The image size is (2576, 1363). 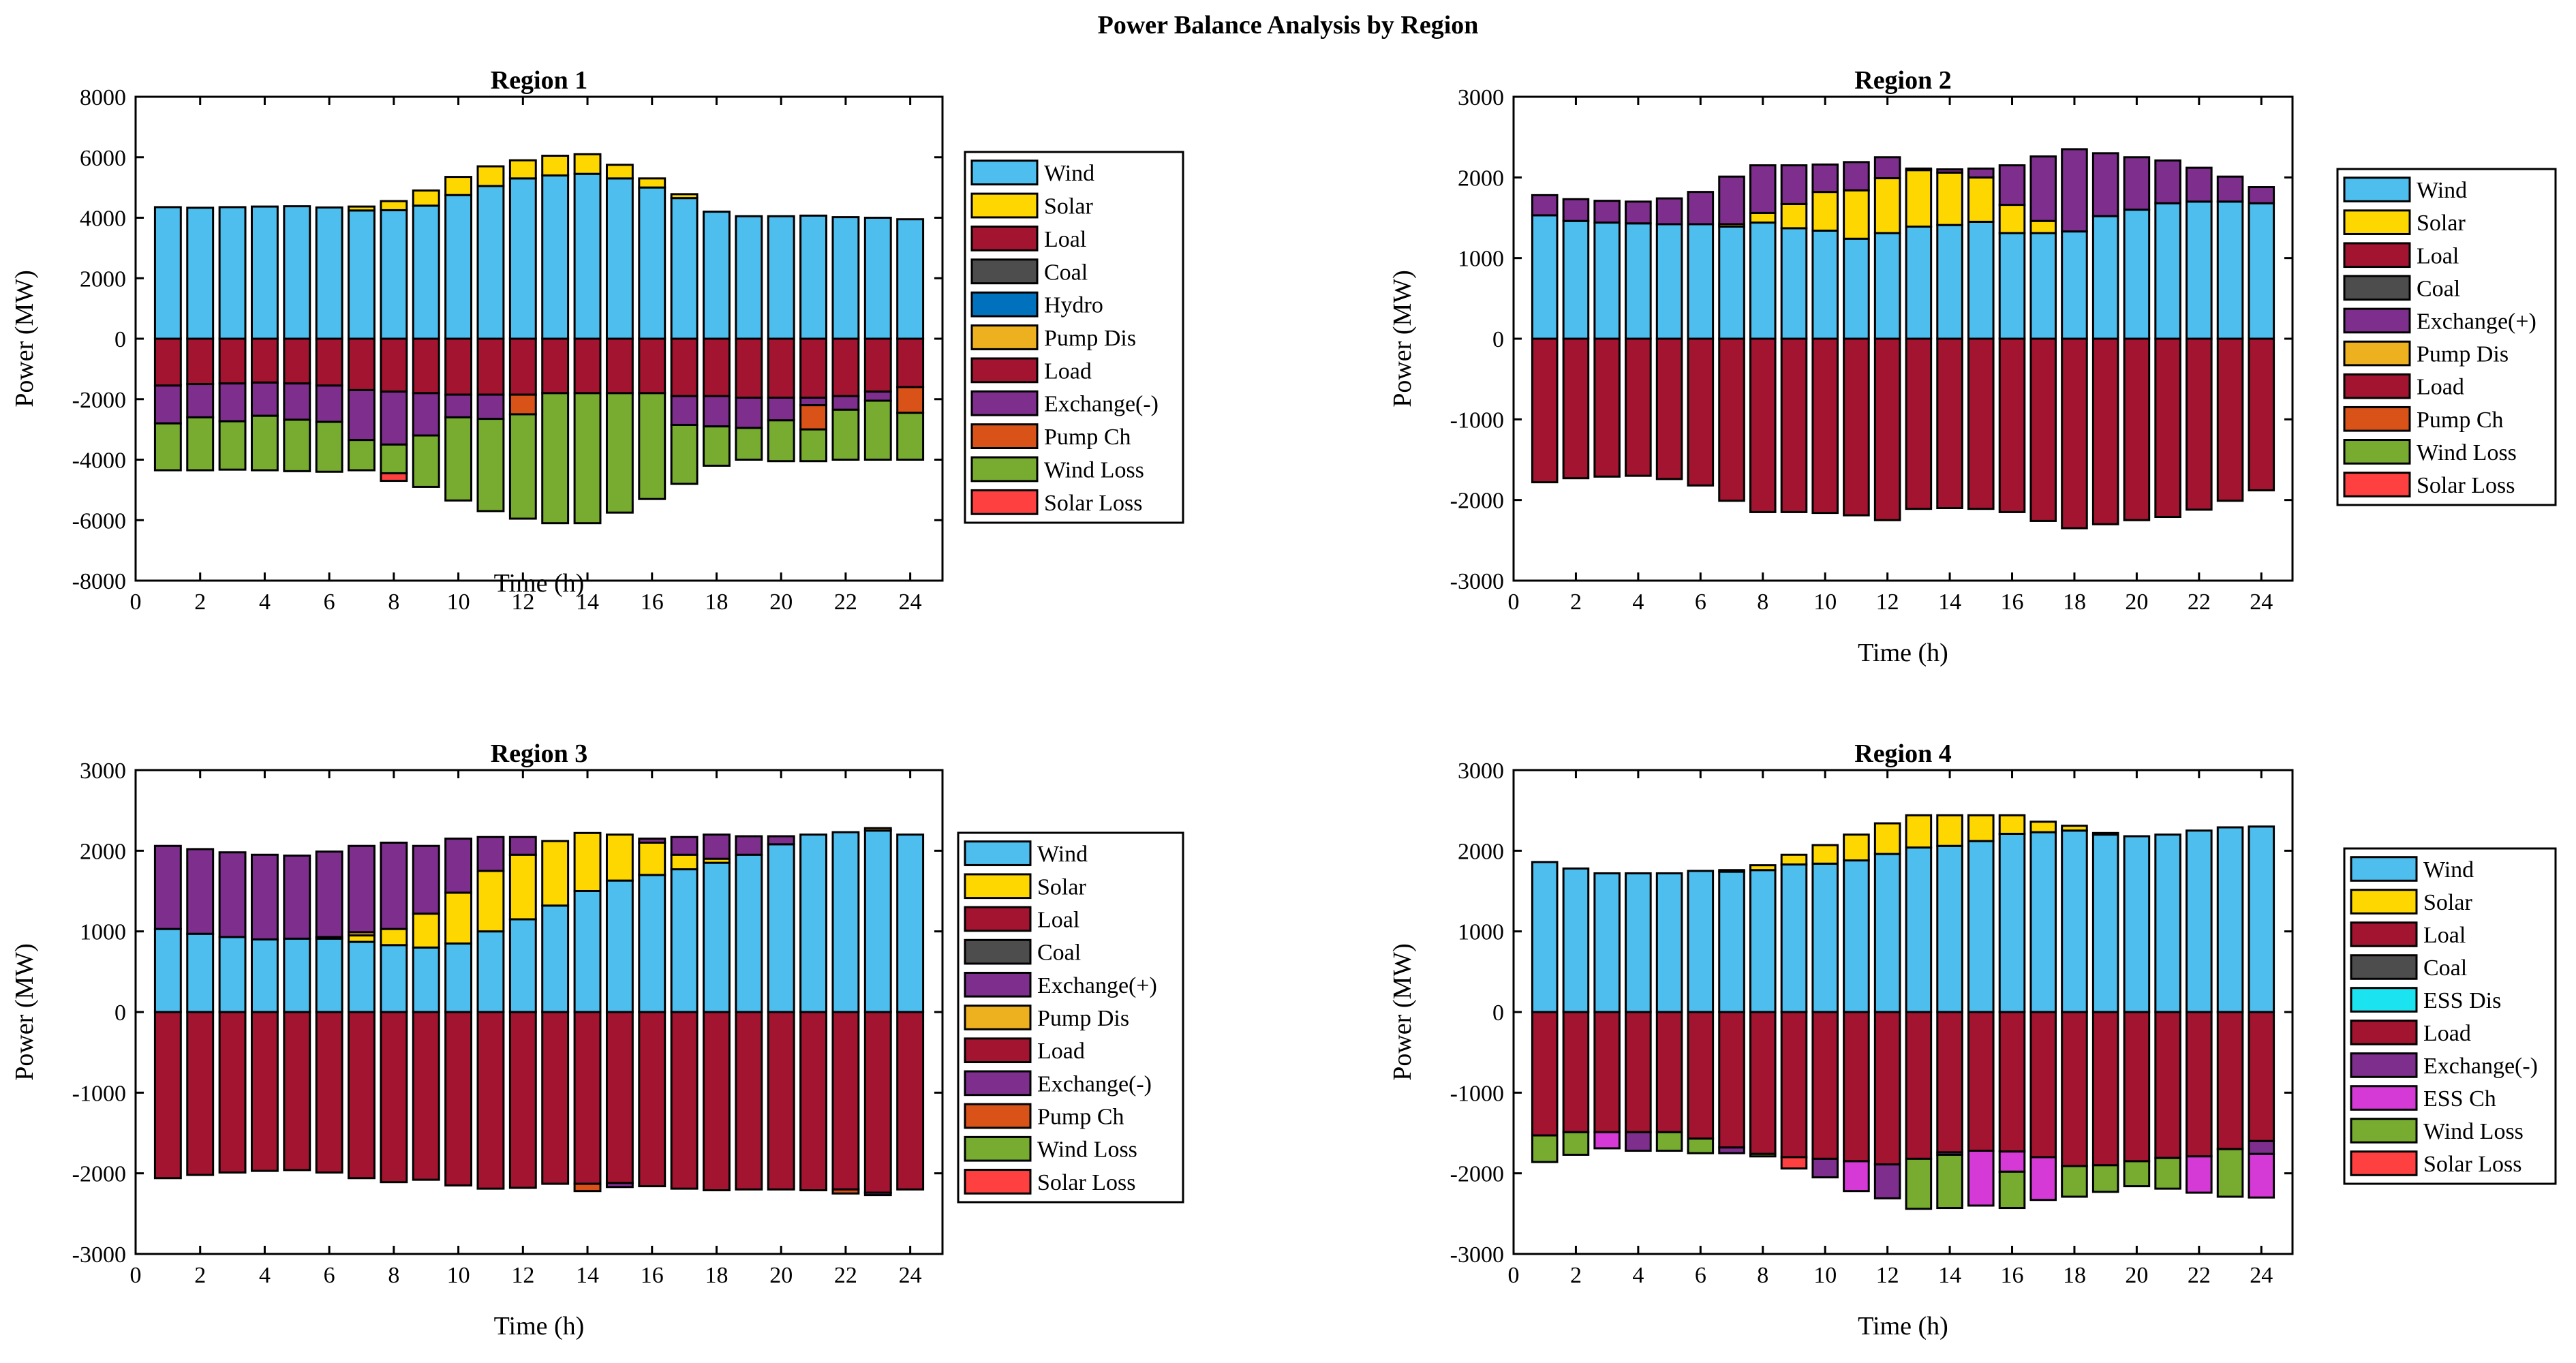 What do you see at coordinates (265, 602) in the screenshot?
I see `x-tick-label: 4` at bounding box center [265, 602].